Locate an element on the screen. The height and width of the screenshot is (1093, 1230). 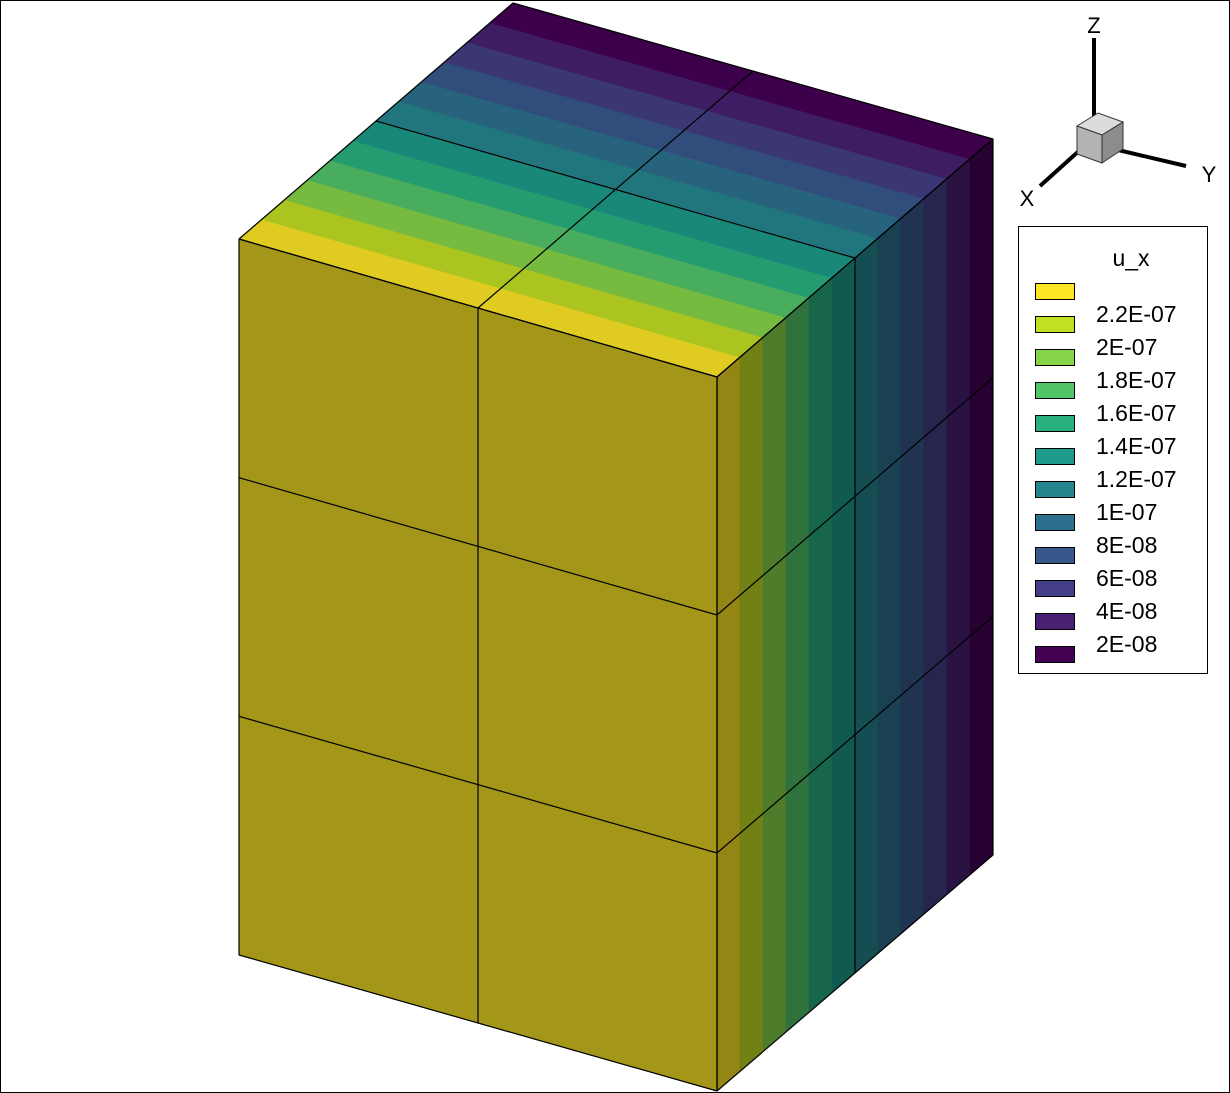
legend-label: 1.6E-07 is located at coordinates (1136, 413).